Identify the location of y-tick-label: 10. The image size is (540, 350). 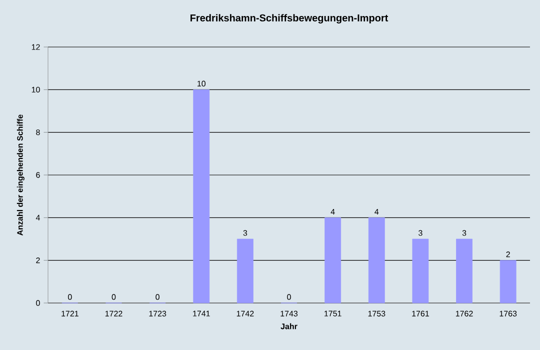
(36, 89).